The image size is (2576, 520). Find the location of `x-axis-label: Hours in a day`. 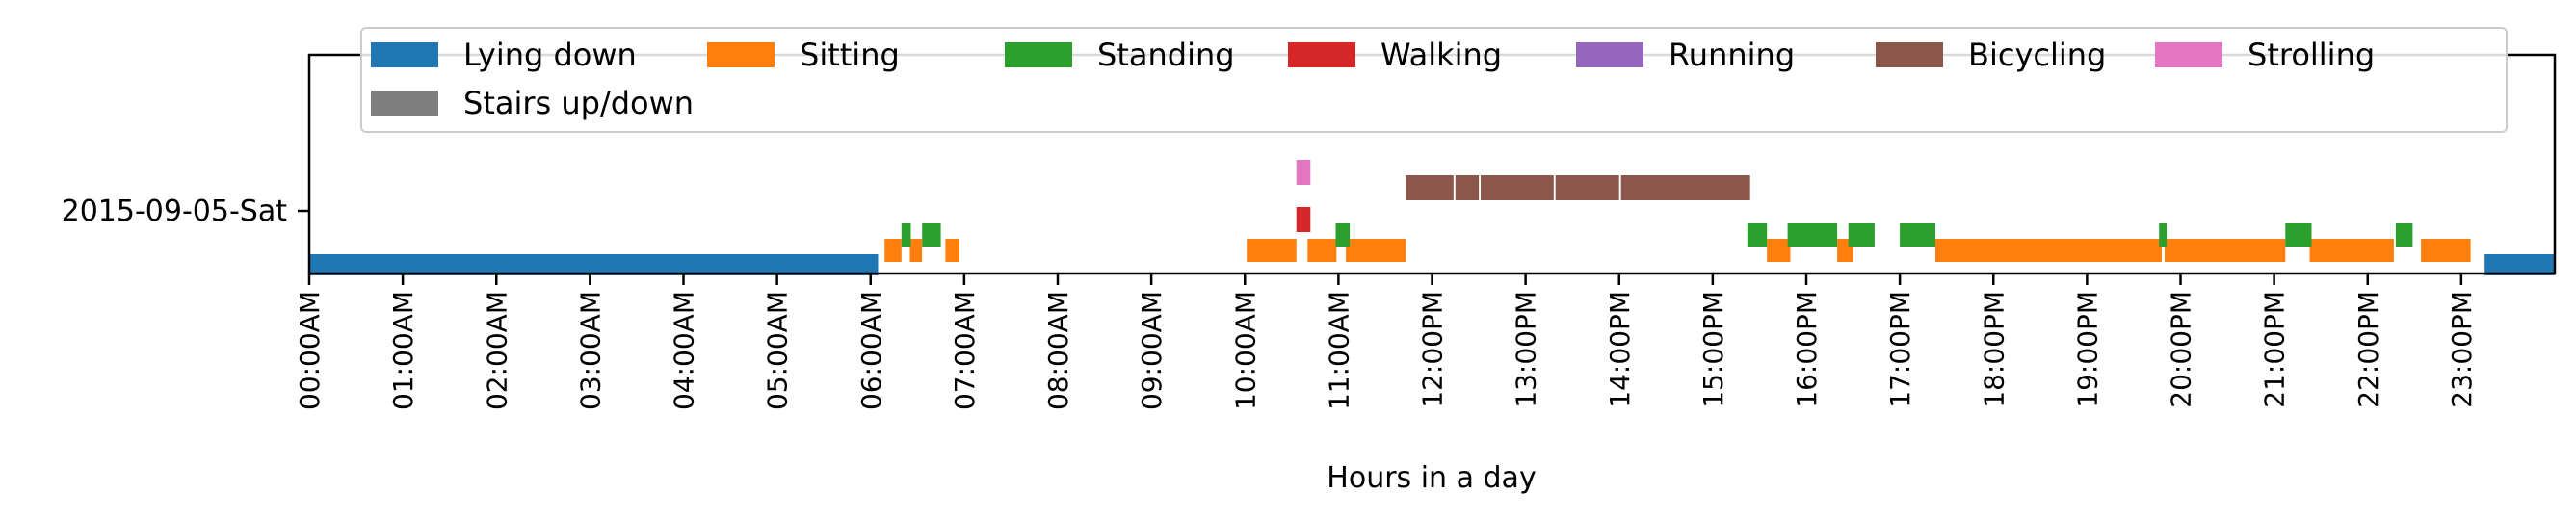

x-axis-label: Hours in a day is located at coordinates (1431, 478).